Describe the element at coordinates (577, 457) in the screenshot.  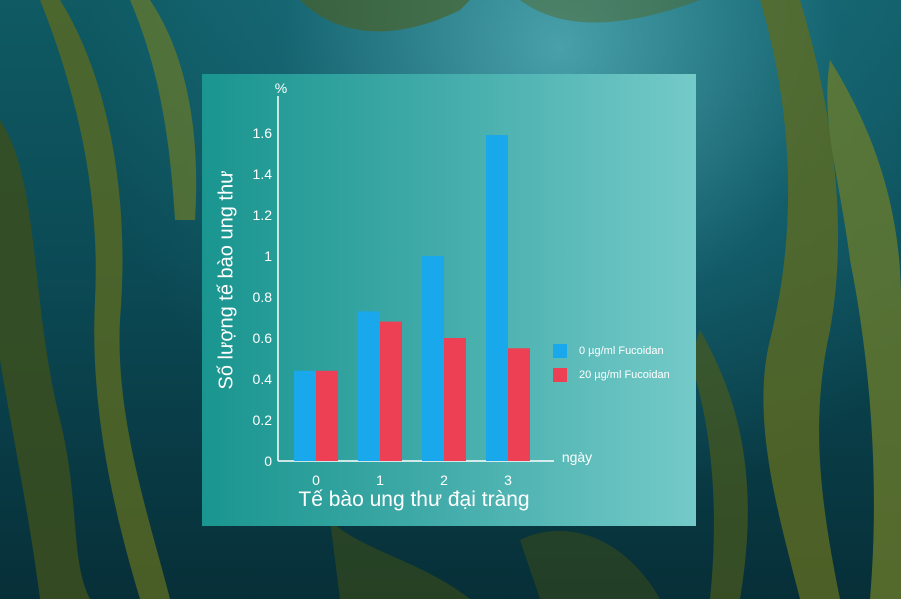
I see `x-axis-unit: ngày` at that location.